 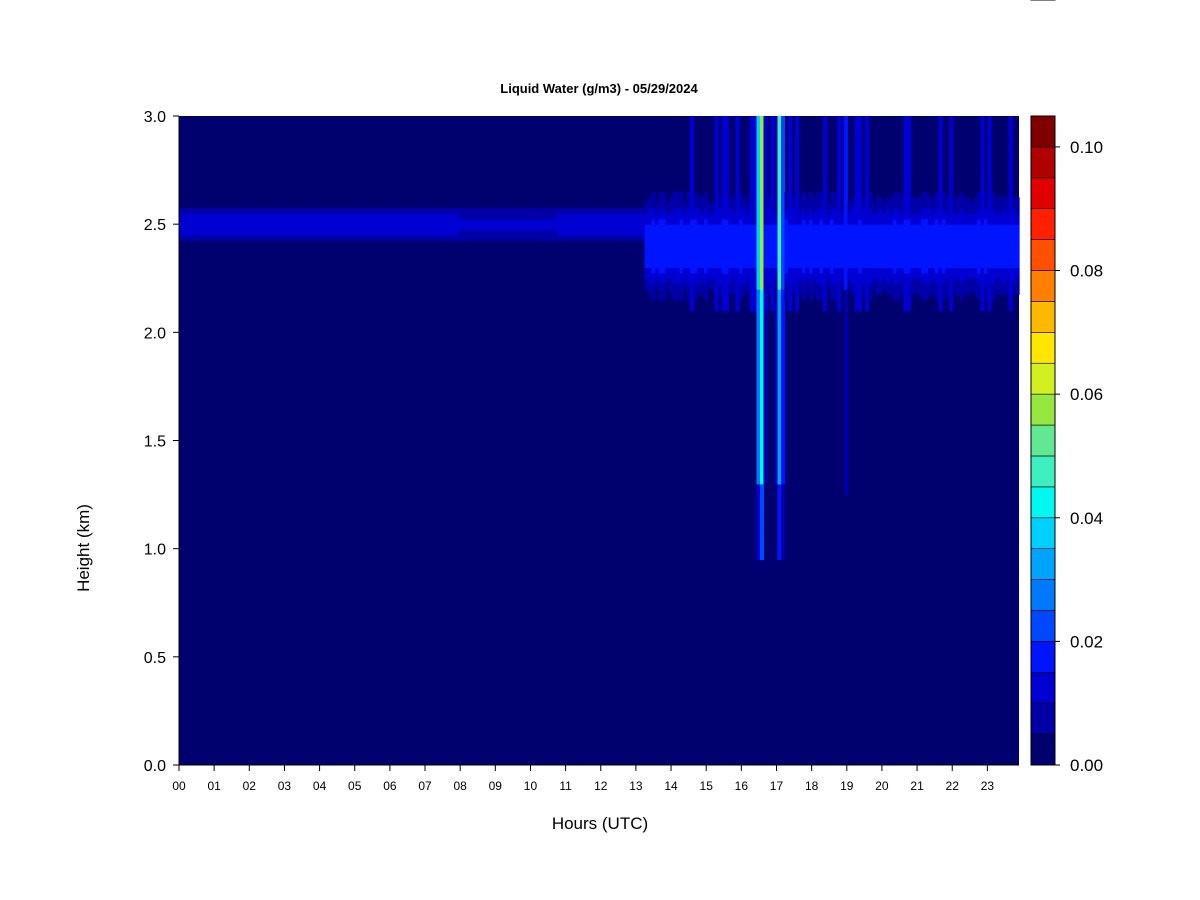 What do you see at coordinates (155, 658) in the screenshot?
I see `y-tick-label: 0.5` at bounding box center [155, 658].